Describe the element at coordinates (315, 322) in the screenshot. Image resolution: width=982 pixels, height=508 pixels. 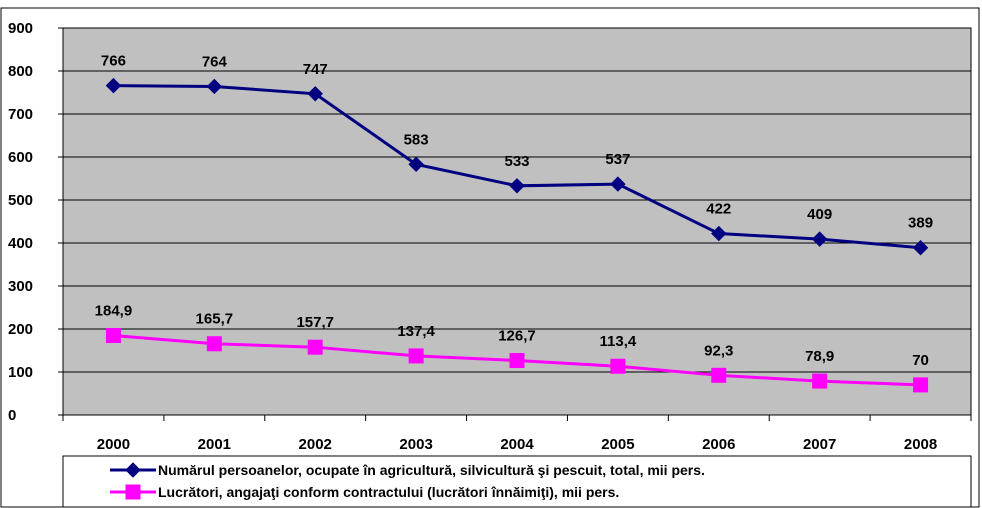
I see `data-label: 157,7` at that location.